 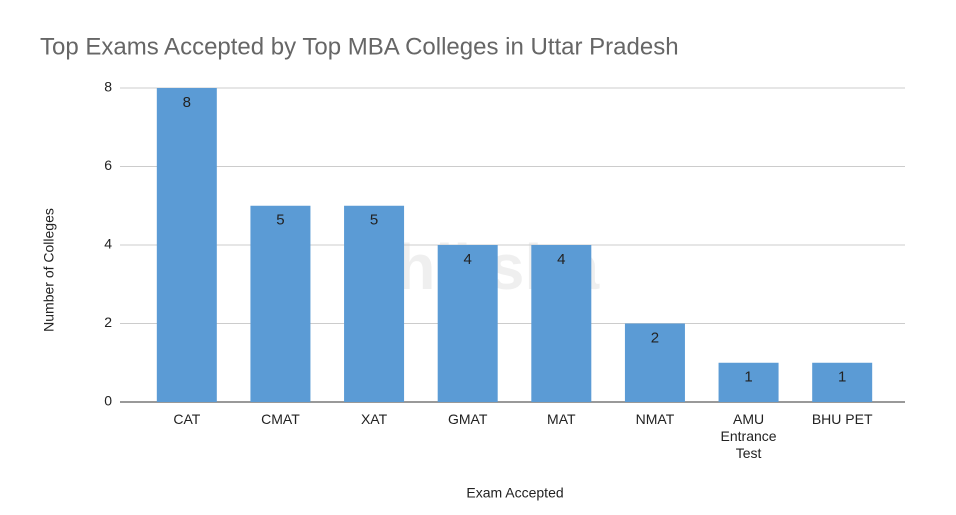 I want to click on data-label: 8, so click(x=187, y=102).